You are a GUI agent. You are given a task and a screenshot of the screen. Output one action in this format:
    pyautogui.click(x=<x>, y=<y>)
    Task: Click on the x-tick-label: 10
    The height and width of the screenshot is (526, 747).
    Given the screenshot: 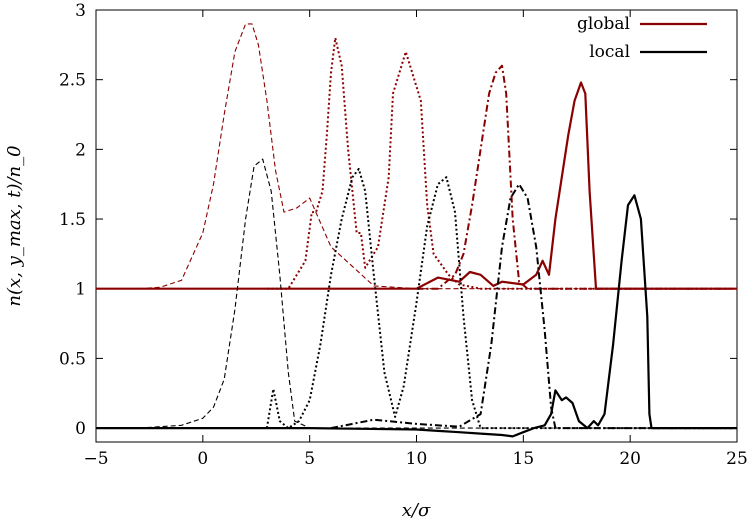 What is the action you would take?
    pyautogui.click(x=417, y=459)
    